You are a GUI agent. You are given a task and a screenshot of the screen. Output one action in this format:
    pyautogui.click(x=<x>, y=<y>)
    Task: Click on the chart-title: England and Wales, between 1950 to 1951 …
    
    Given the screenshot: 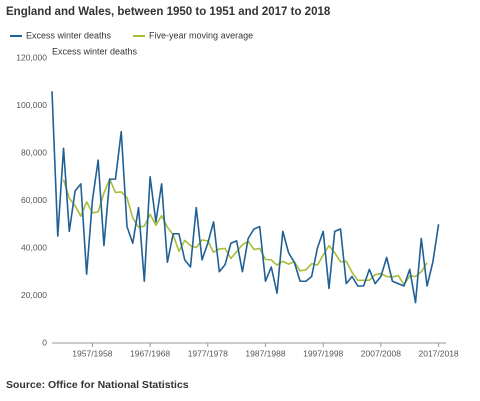 What is the action you would take?
    pyautogui.click(x=168, y=12)
    